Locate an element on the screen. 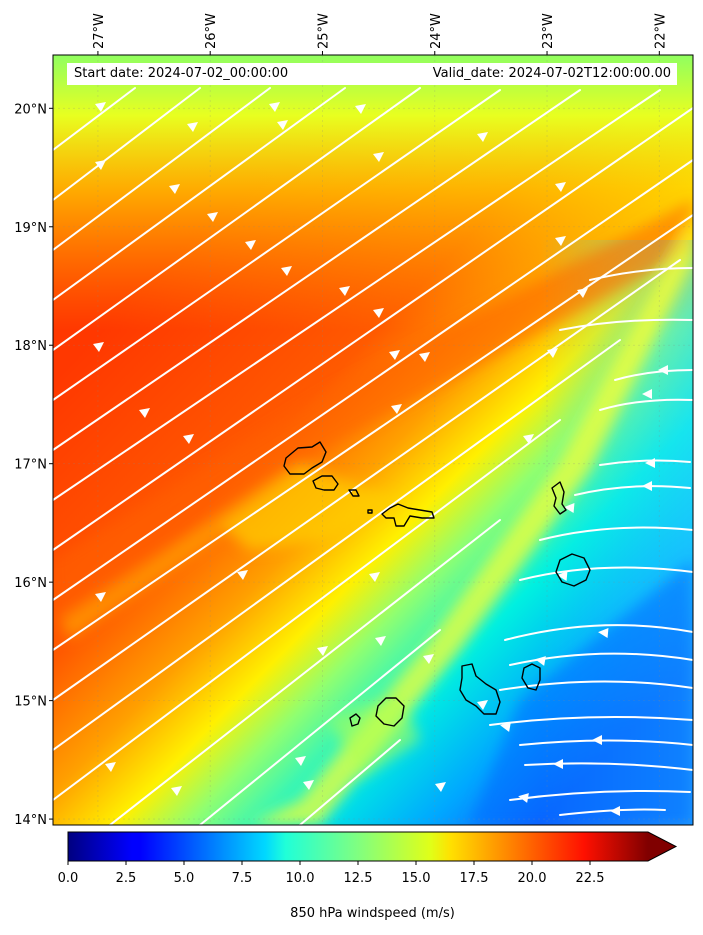 The width and height of the screenshot is (703, 935). coastlines is located at coordinates (437, 584).